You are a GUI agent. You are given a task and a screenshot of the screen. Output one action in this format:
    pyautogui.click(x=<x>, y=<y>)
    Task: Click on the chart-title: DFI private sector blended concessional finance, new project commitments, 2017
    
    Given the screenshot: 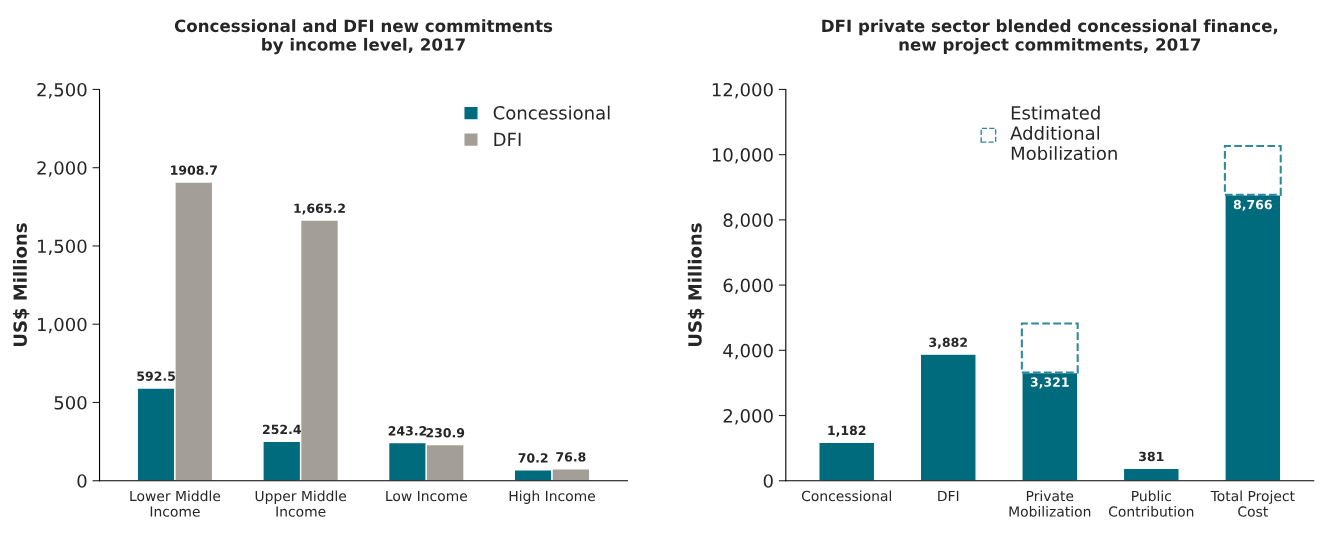 What is the action you would take?
    pyautogui.click(x=1050, y=37)
    